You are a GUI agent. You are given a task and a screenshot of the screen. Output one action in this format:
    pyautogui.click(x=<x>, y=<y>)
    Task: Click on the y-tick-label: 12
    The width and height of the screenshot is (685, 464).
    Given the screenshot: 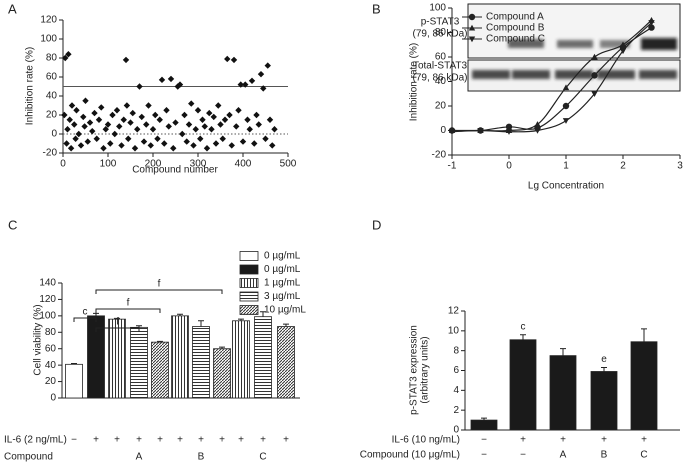 What is the action you would take?
    pyautogui.click(x=454, y=311)
    